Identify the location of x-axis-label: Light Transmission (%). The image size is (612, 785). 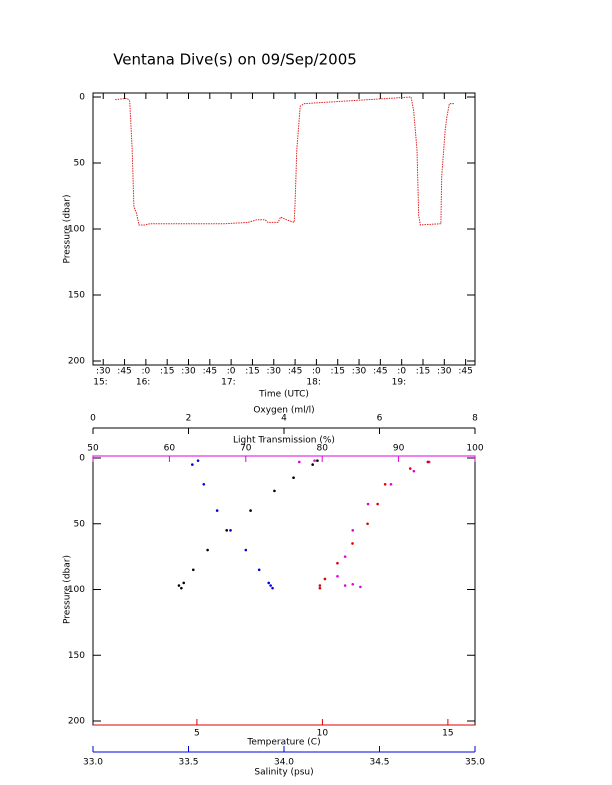
(284, 441).